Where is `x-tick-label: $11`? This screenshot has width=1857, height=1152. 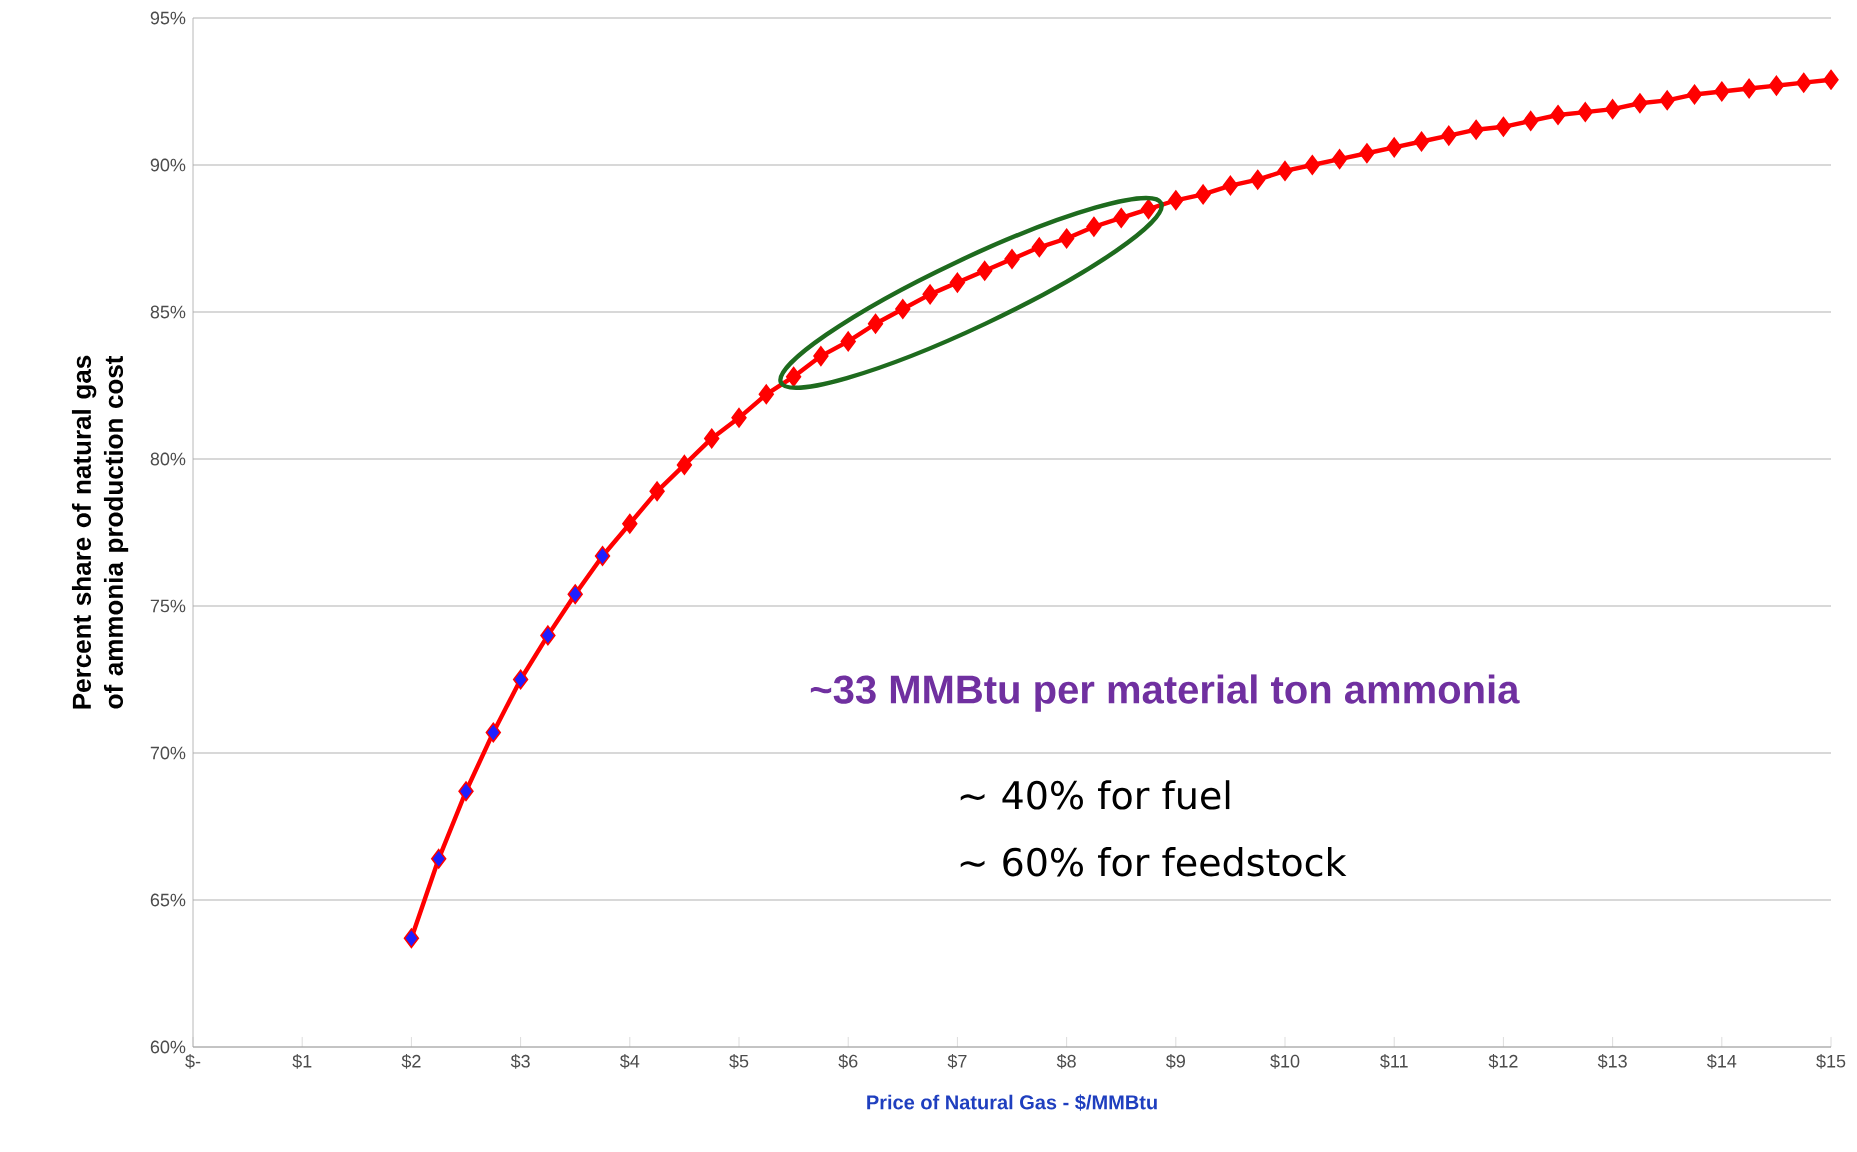
x-tick-label: $11 is located at coordinates (1394, 1061).